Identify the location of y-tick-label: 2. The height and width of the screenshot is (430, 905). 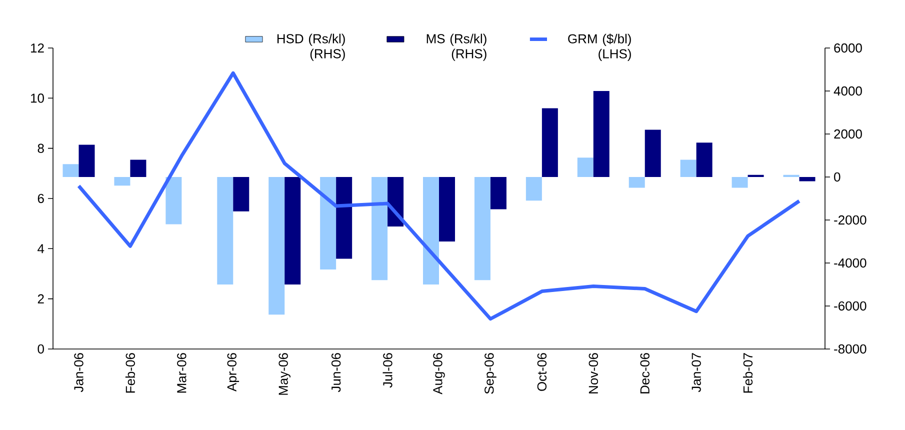
(41, 299).